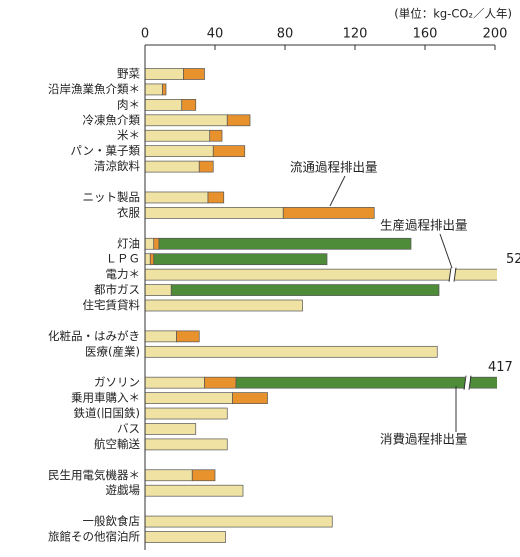 Image resolution: width=520 pixels, height=557 pixels. I want to click on category-label: 沿岸漁業魚介類＊, so click(94, 89).